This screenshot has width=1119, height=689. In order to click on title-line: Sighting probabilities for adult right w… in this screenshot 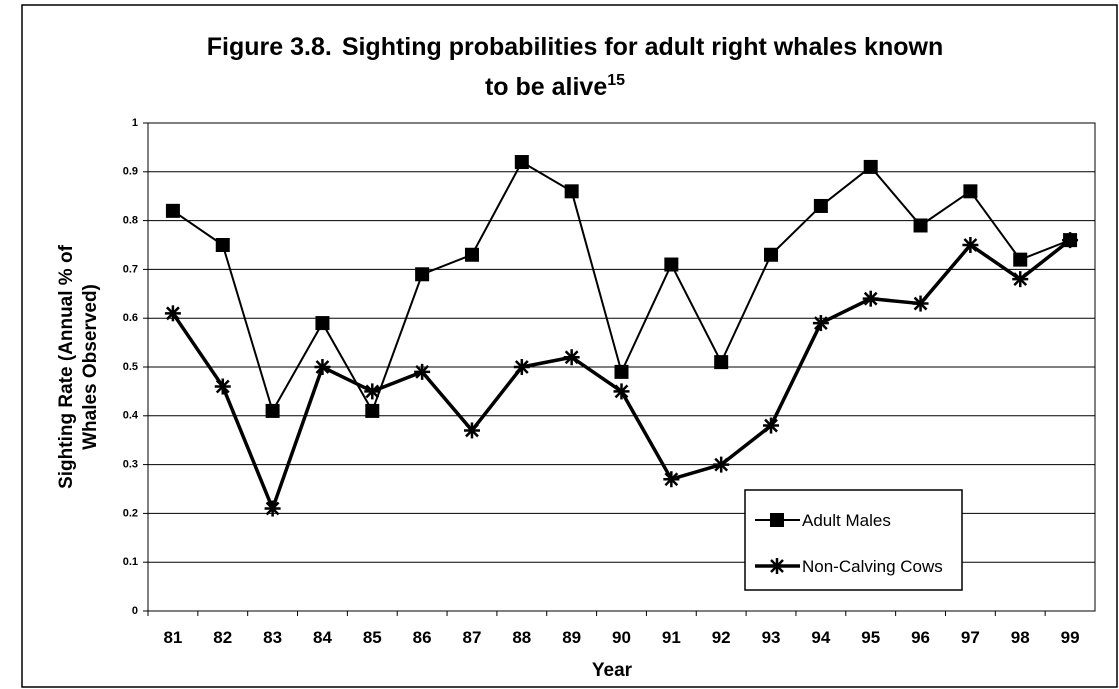, I will do `click(642, 47)`.